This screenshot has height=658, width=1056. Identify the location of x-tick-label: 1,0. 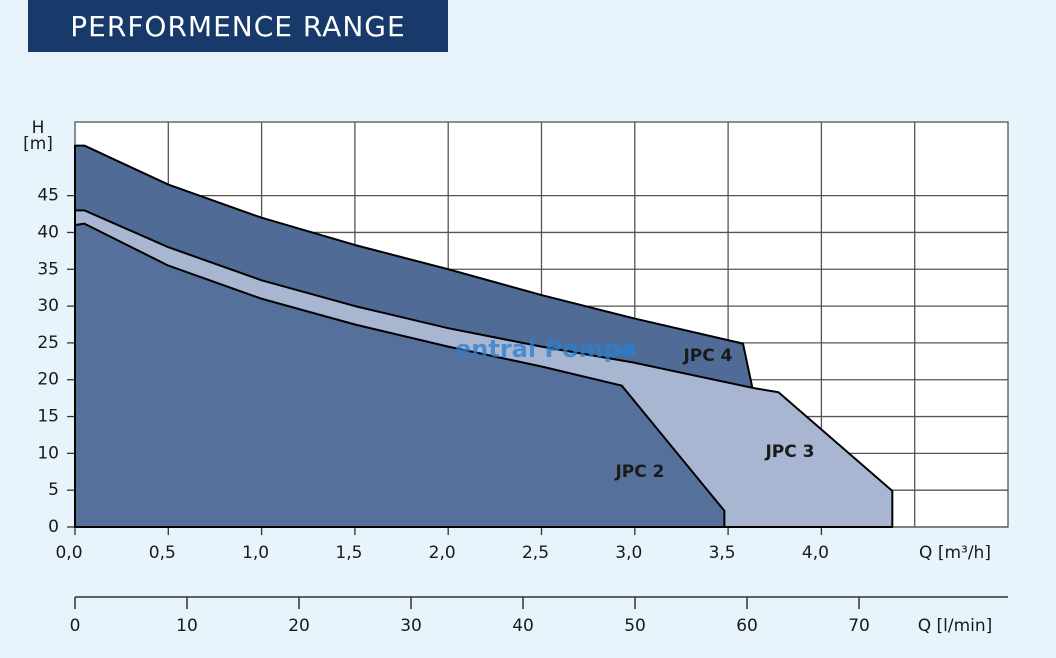
(255, 553).